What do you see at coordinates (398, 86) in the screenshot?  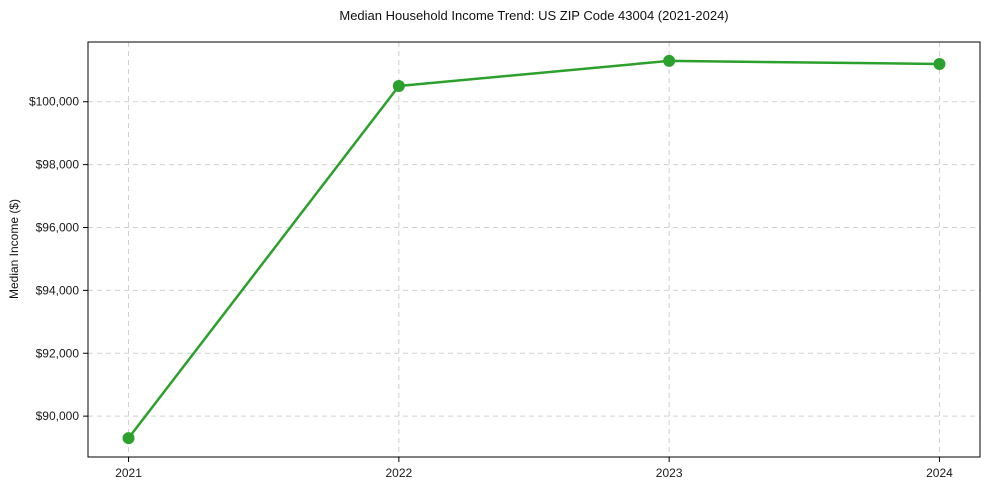 I see `data-point-2022` at bounding box center [398, 86].